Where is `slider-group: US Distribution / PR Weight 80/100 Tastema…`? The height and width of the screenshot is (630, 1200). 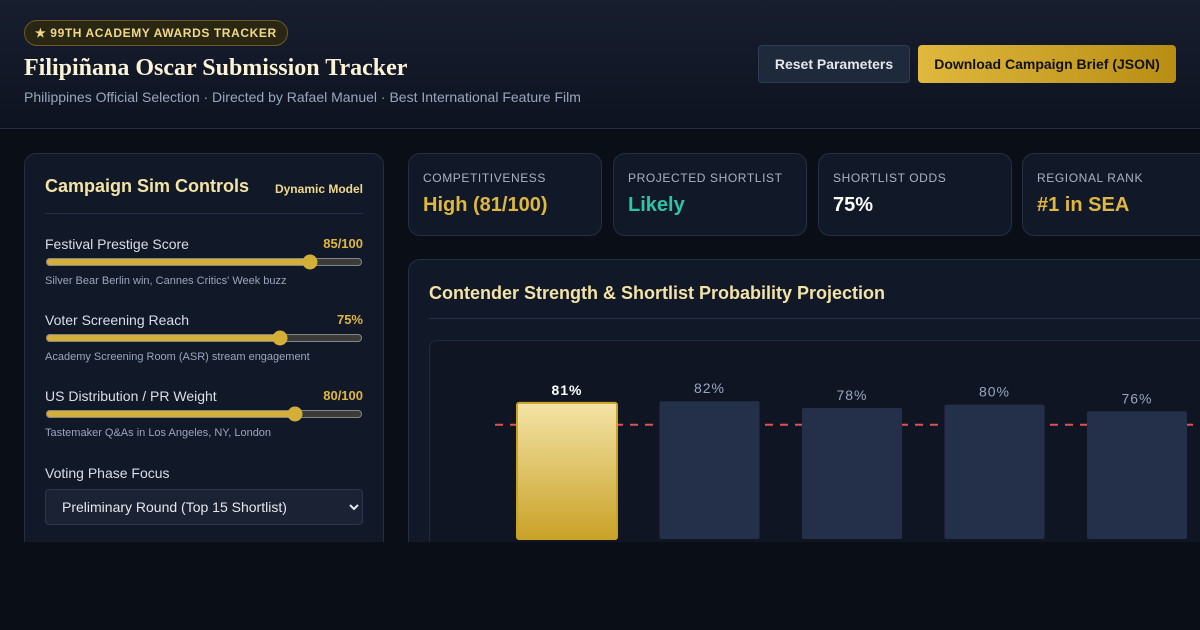 slider-group: US Distribution / PR Weight 80/100 Tastema… is located at coordinates (204, 416).